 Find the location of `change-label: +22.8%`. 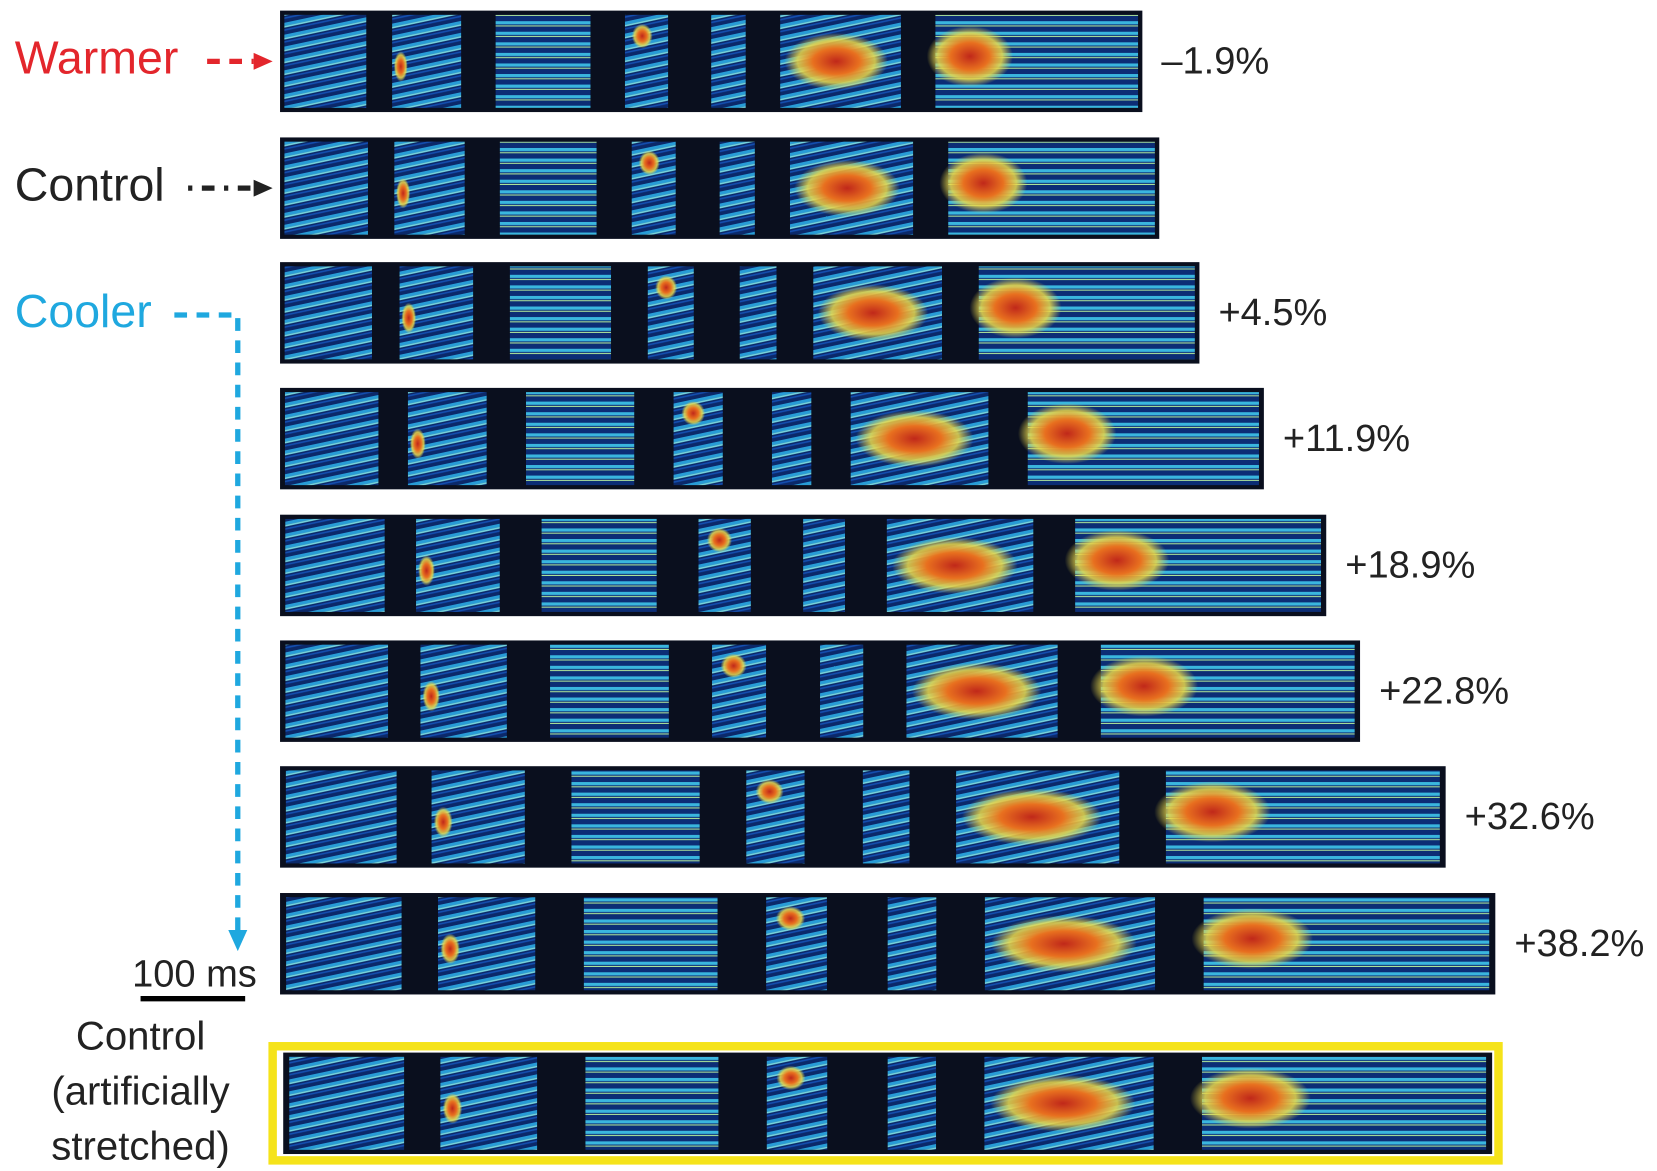

change-label: +22.8% is located at coordinates (1444, 691).